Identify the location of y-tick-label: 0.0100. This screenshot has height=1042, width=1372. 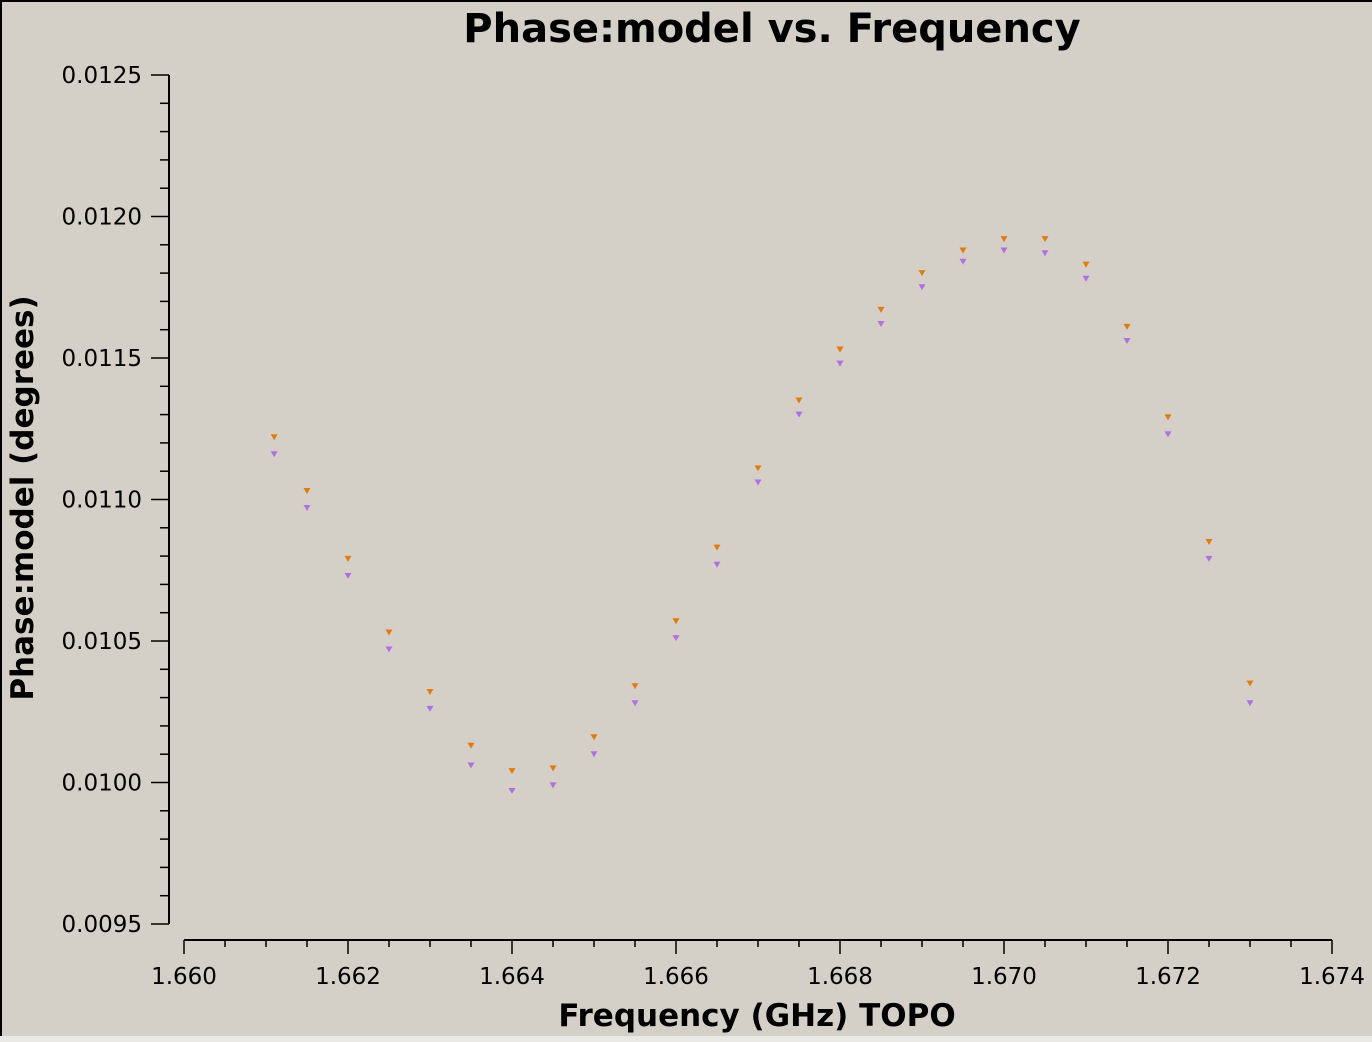
(102, 784).